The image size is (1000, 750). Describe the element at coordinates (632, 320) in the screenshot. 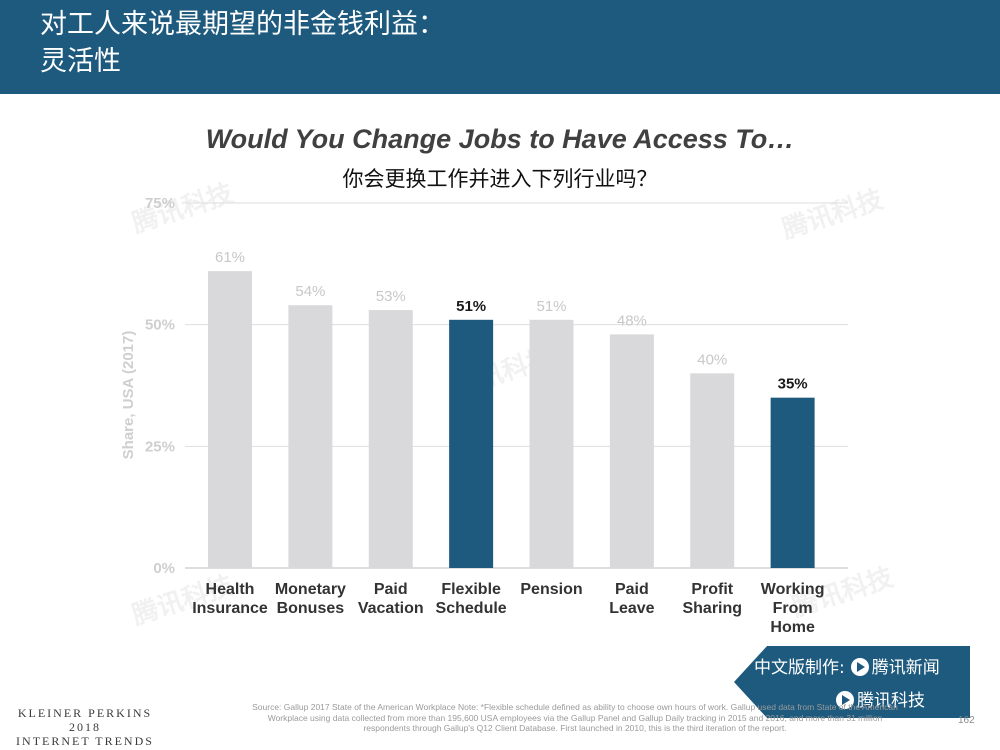

I see `bar-value-label: 48%` at that location.